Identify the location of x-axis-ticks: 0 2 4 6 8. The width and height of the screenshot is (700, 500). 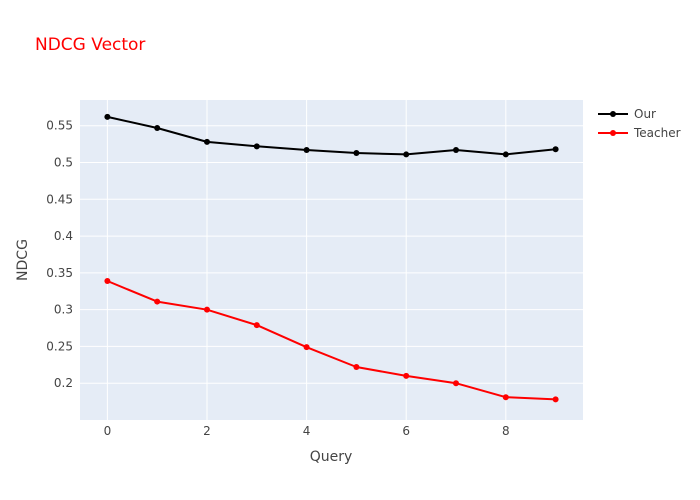
(307, 431).